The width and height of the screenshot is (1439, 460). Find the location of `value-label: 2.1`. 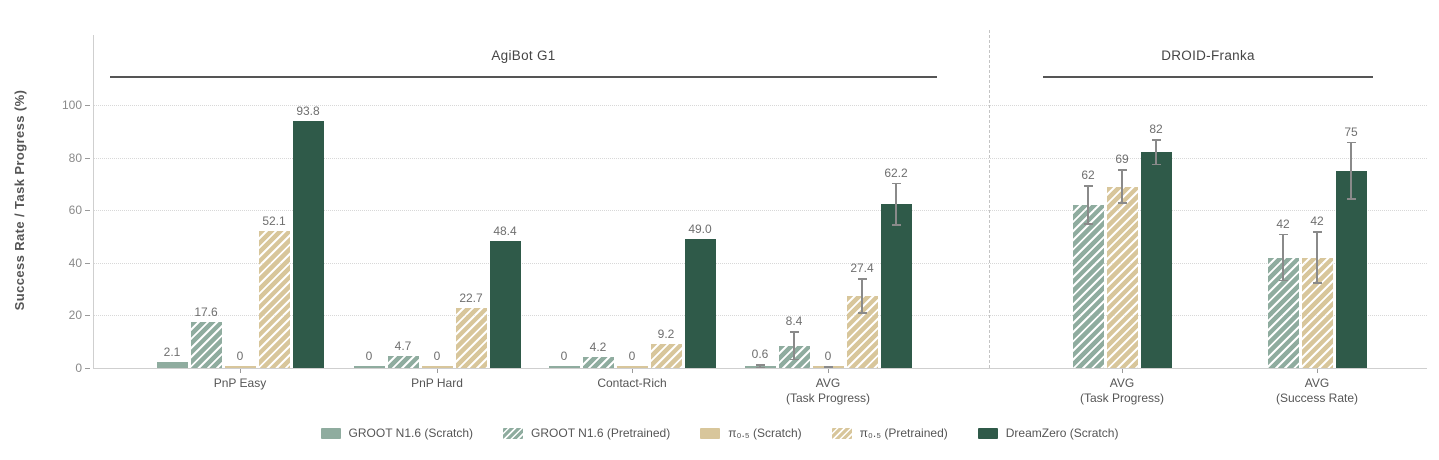

value-label: 2.1 is located at coordinates (172, 352).